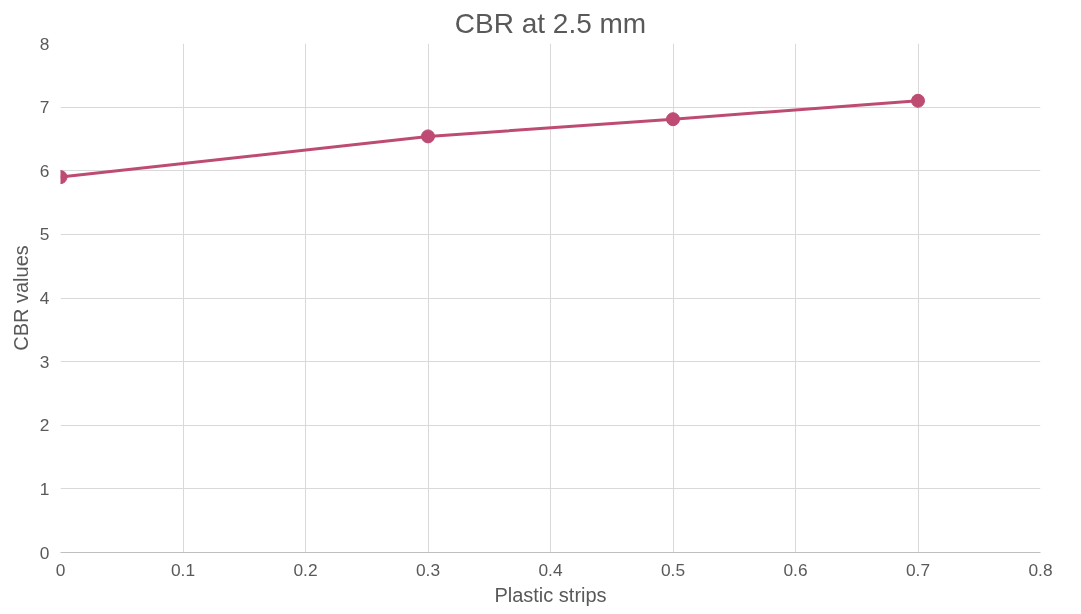  Describe the element at coordinates (550, 594) in the screenshot. I see `x-axis-title: Plastic strips` at that location.